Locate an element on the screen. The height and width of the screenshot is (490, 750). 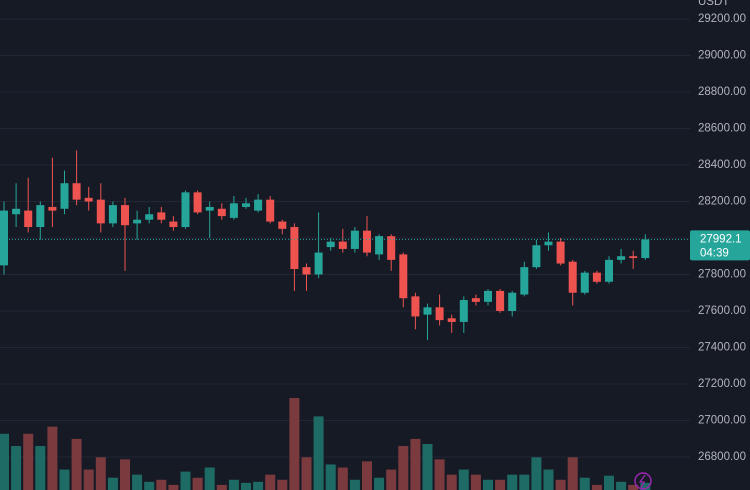
y-tick-label: 27400.00 is located at coordinates (722, 348).